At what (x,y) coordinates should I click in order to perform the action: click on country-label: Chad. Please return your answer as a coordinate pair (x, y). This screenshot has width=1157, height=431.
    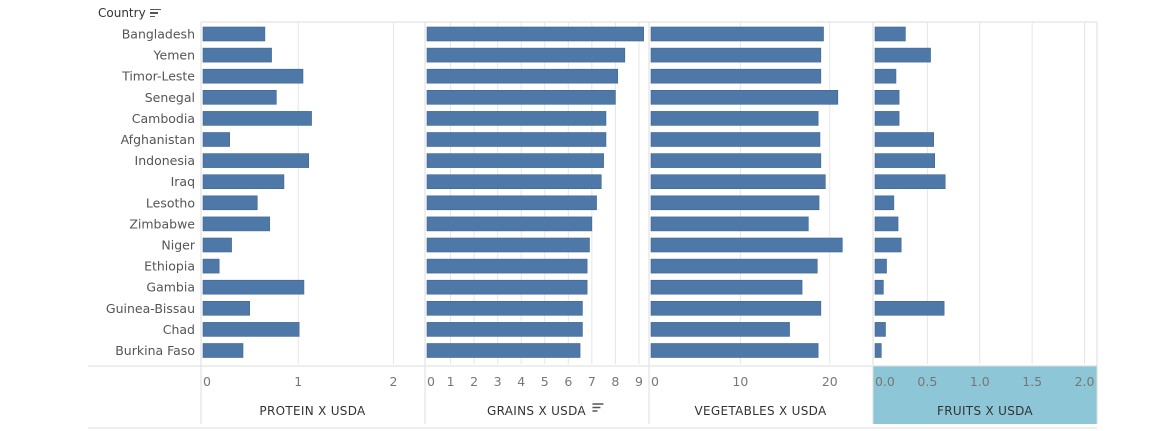
    Looking at the image, I should click on (179, 329).